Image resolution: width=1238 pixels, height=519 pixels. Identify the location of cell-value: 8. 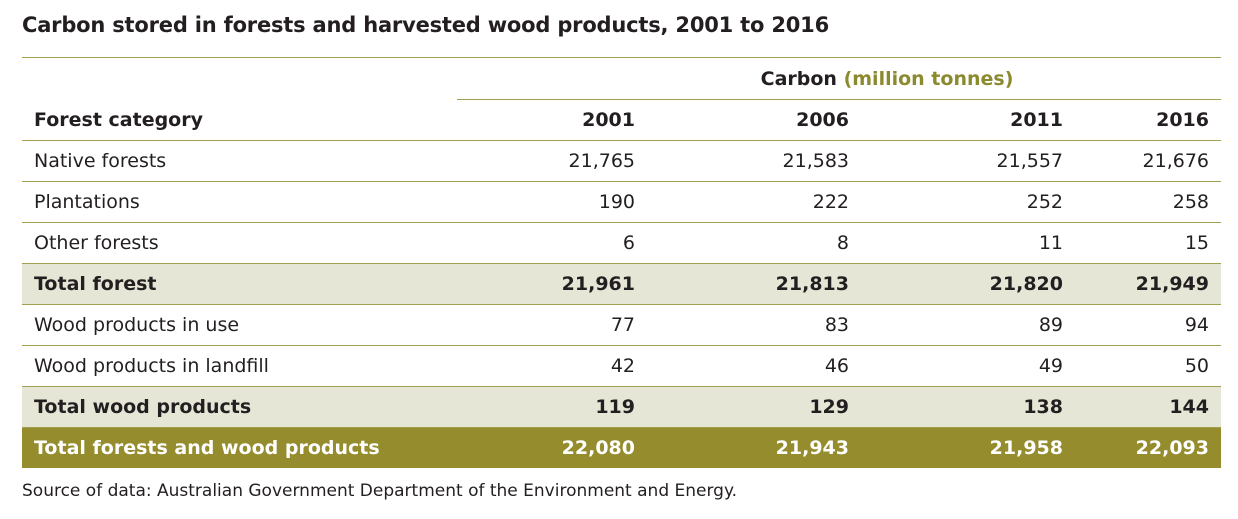
(754, 243).